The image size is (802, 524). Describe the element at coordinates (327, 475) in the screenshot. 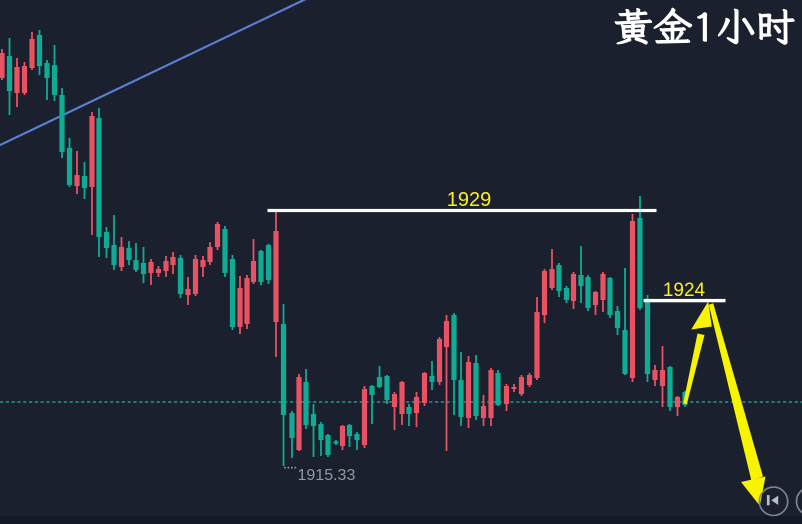

I see `svg-text: 1915.33` at that location.